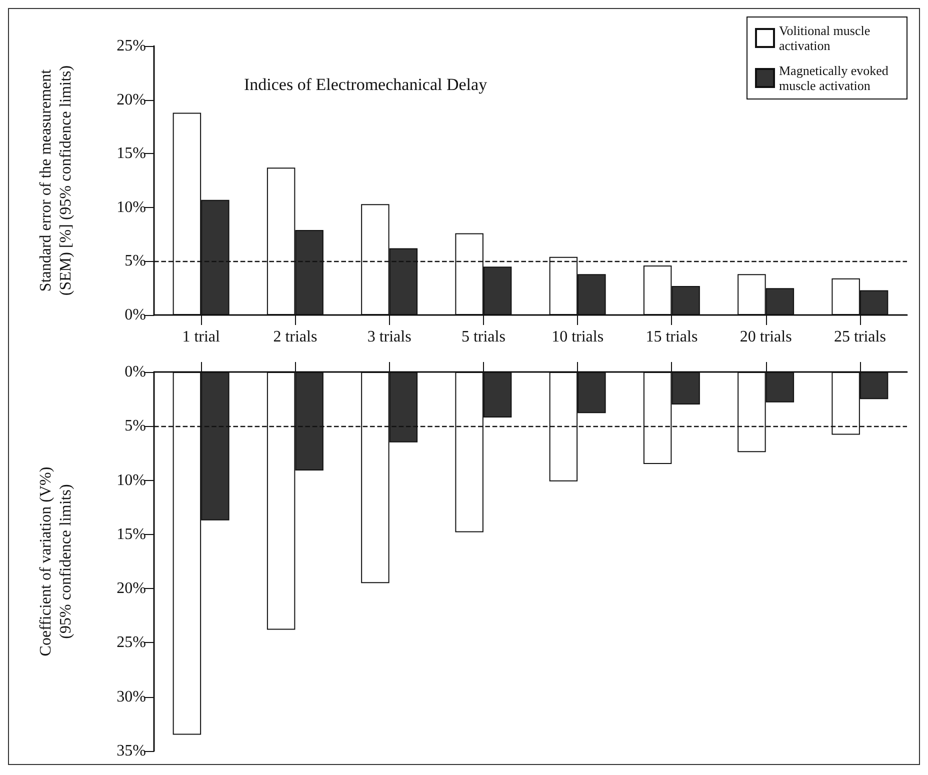  What do you see at coordinates (766, 337) in the screenshot?
I see `x-tick-label: 20 trials` at bounding box center [766, 337].